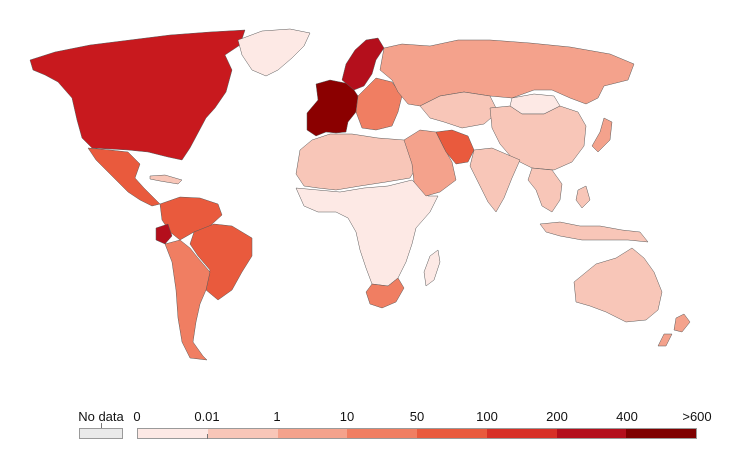 This screenshot has width=740, height=450. What do you see at coordinates (367, 233) in the screenshot?
I see `region-sub-saharan-africa` at bounding box center [367, 233].